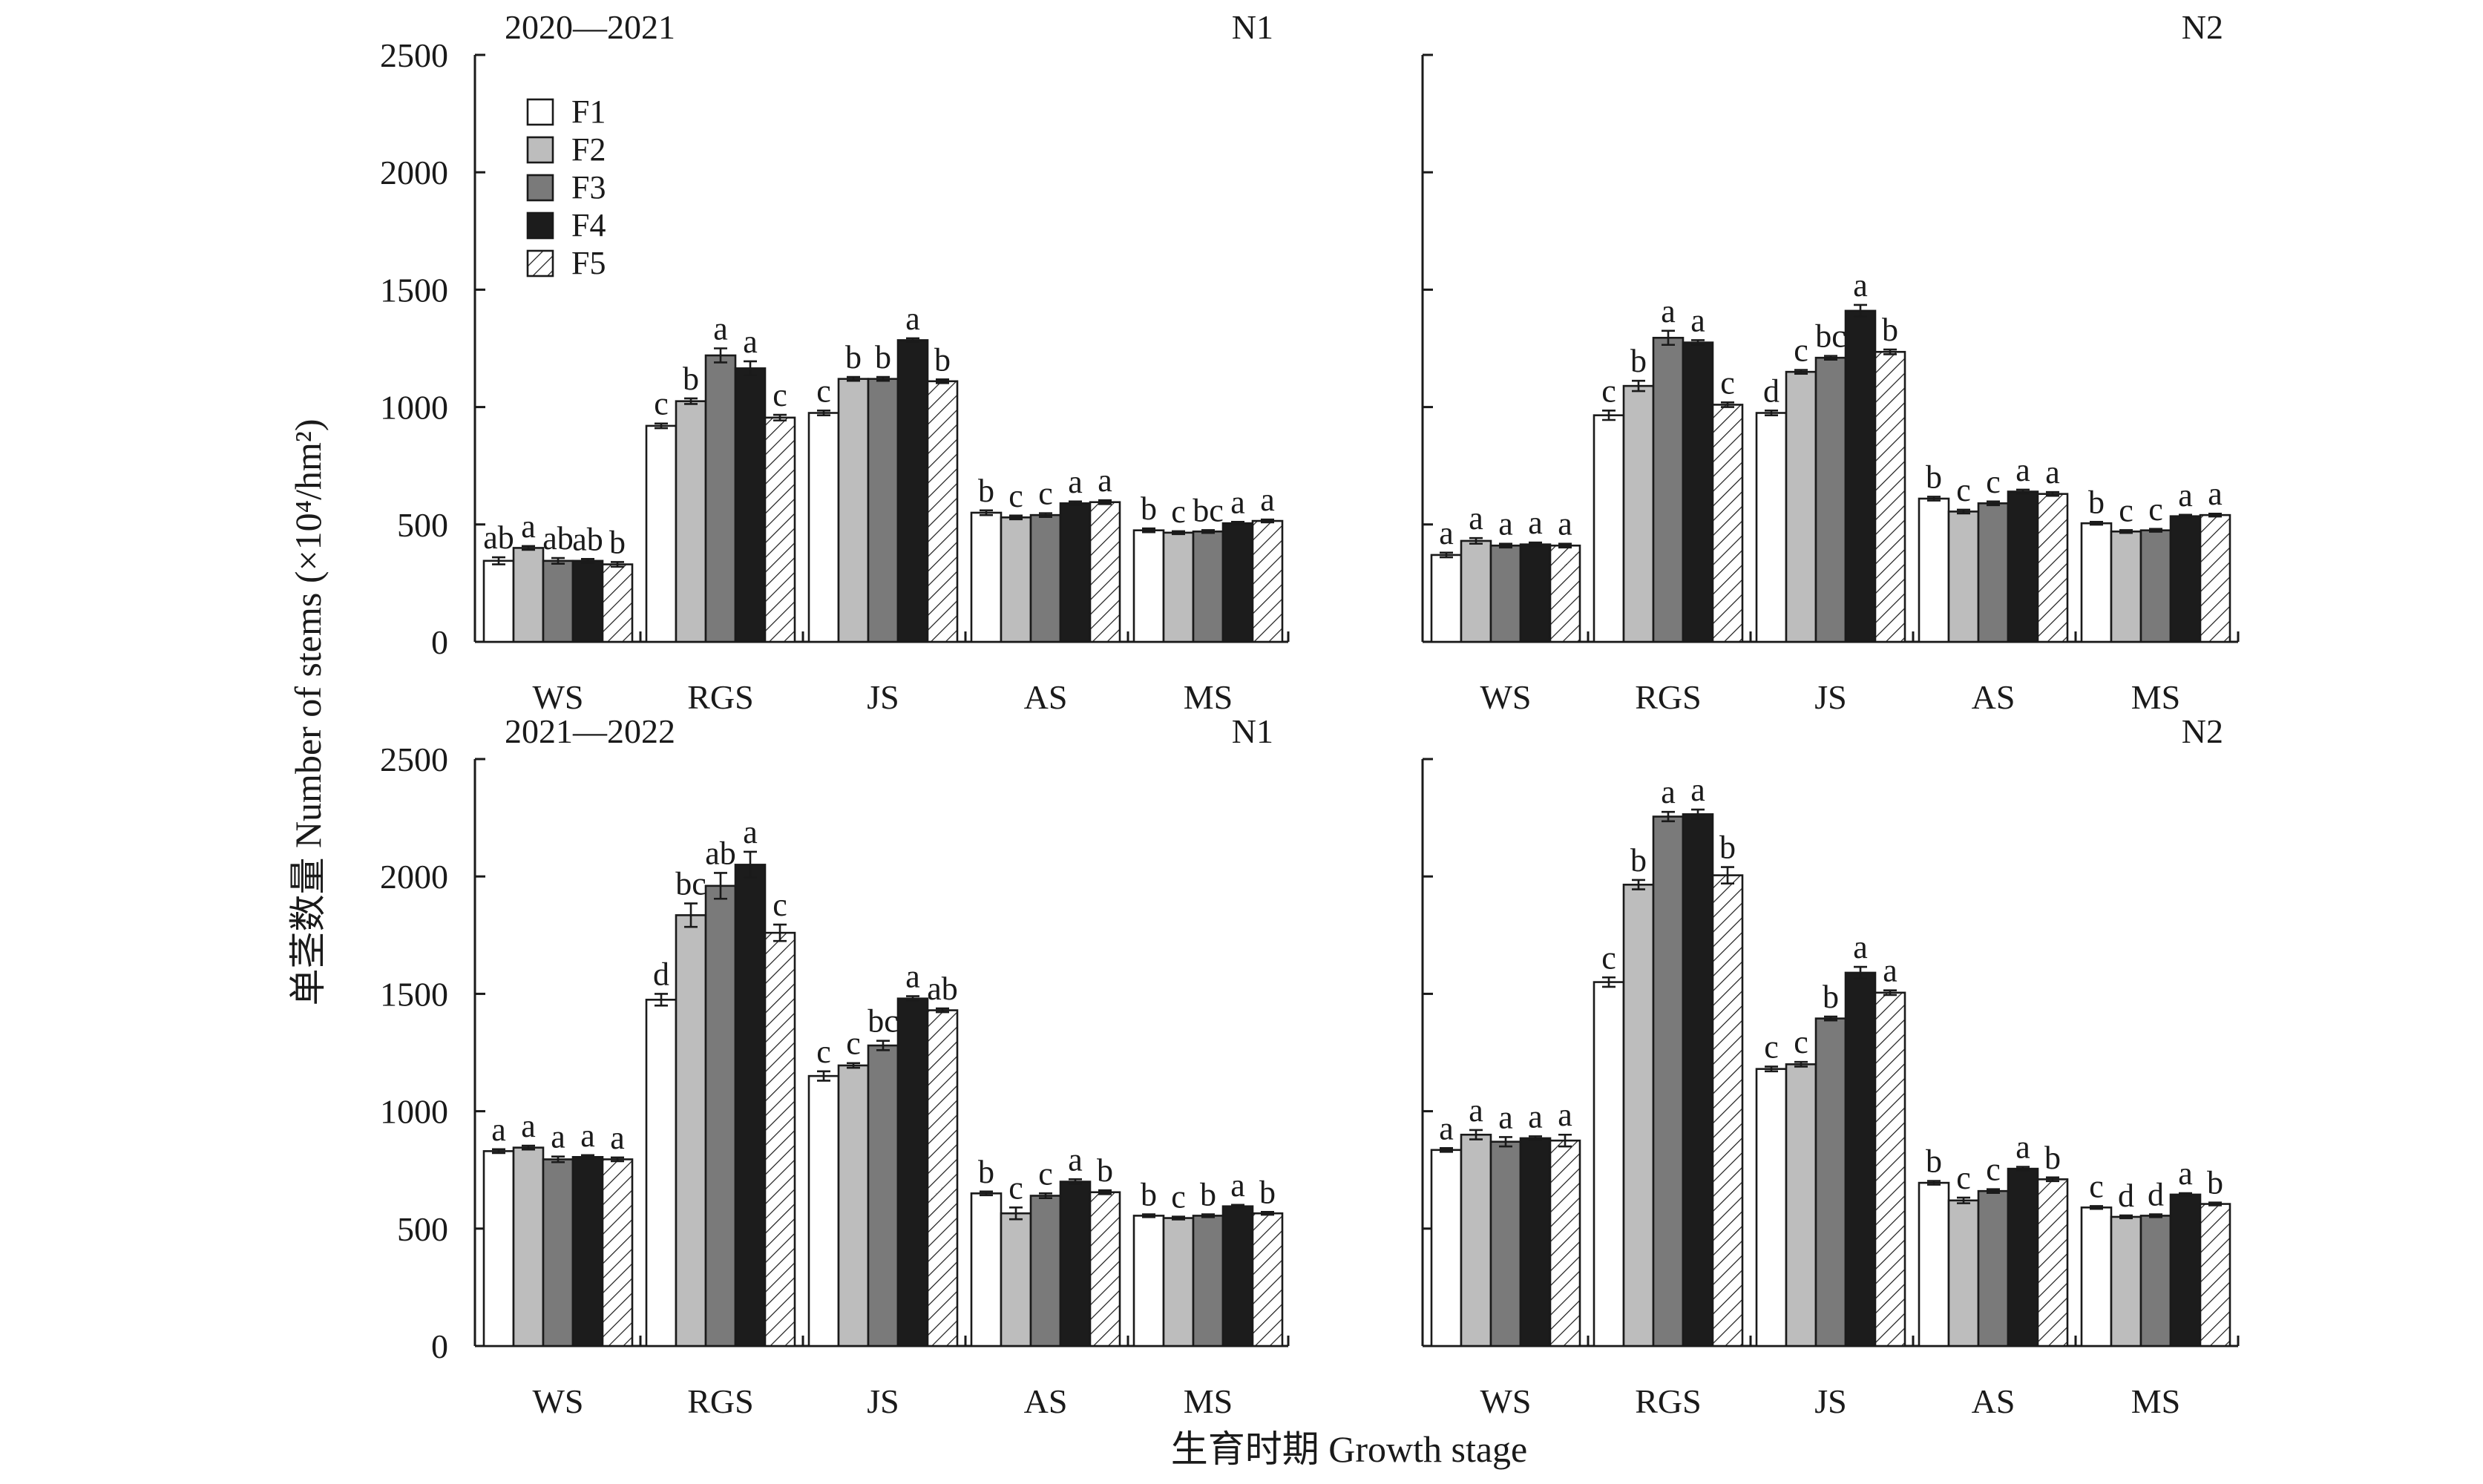 Image resolution: width=2483 pixels, height=1484 pixels. Describe the element at coordinates (1016, 579) in the screenshot. I see `bar-f2-as` at that location.